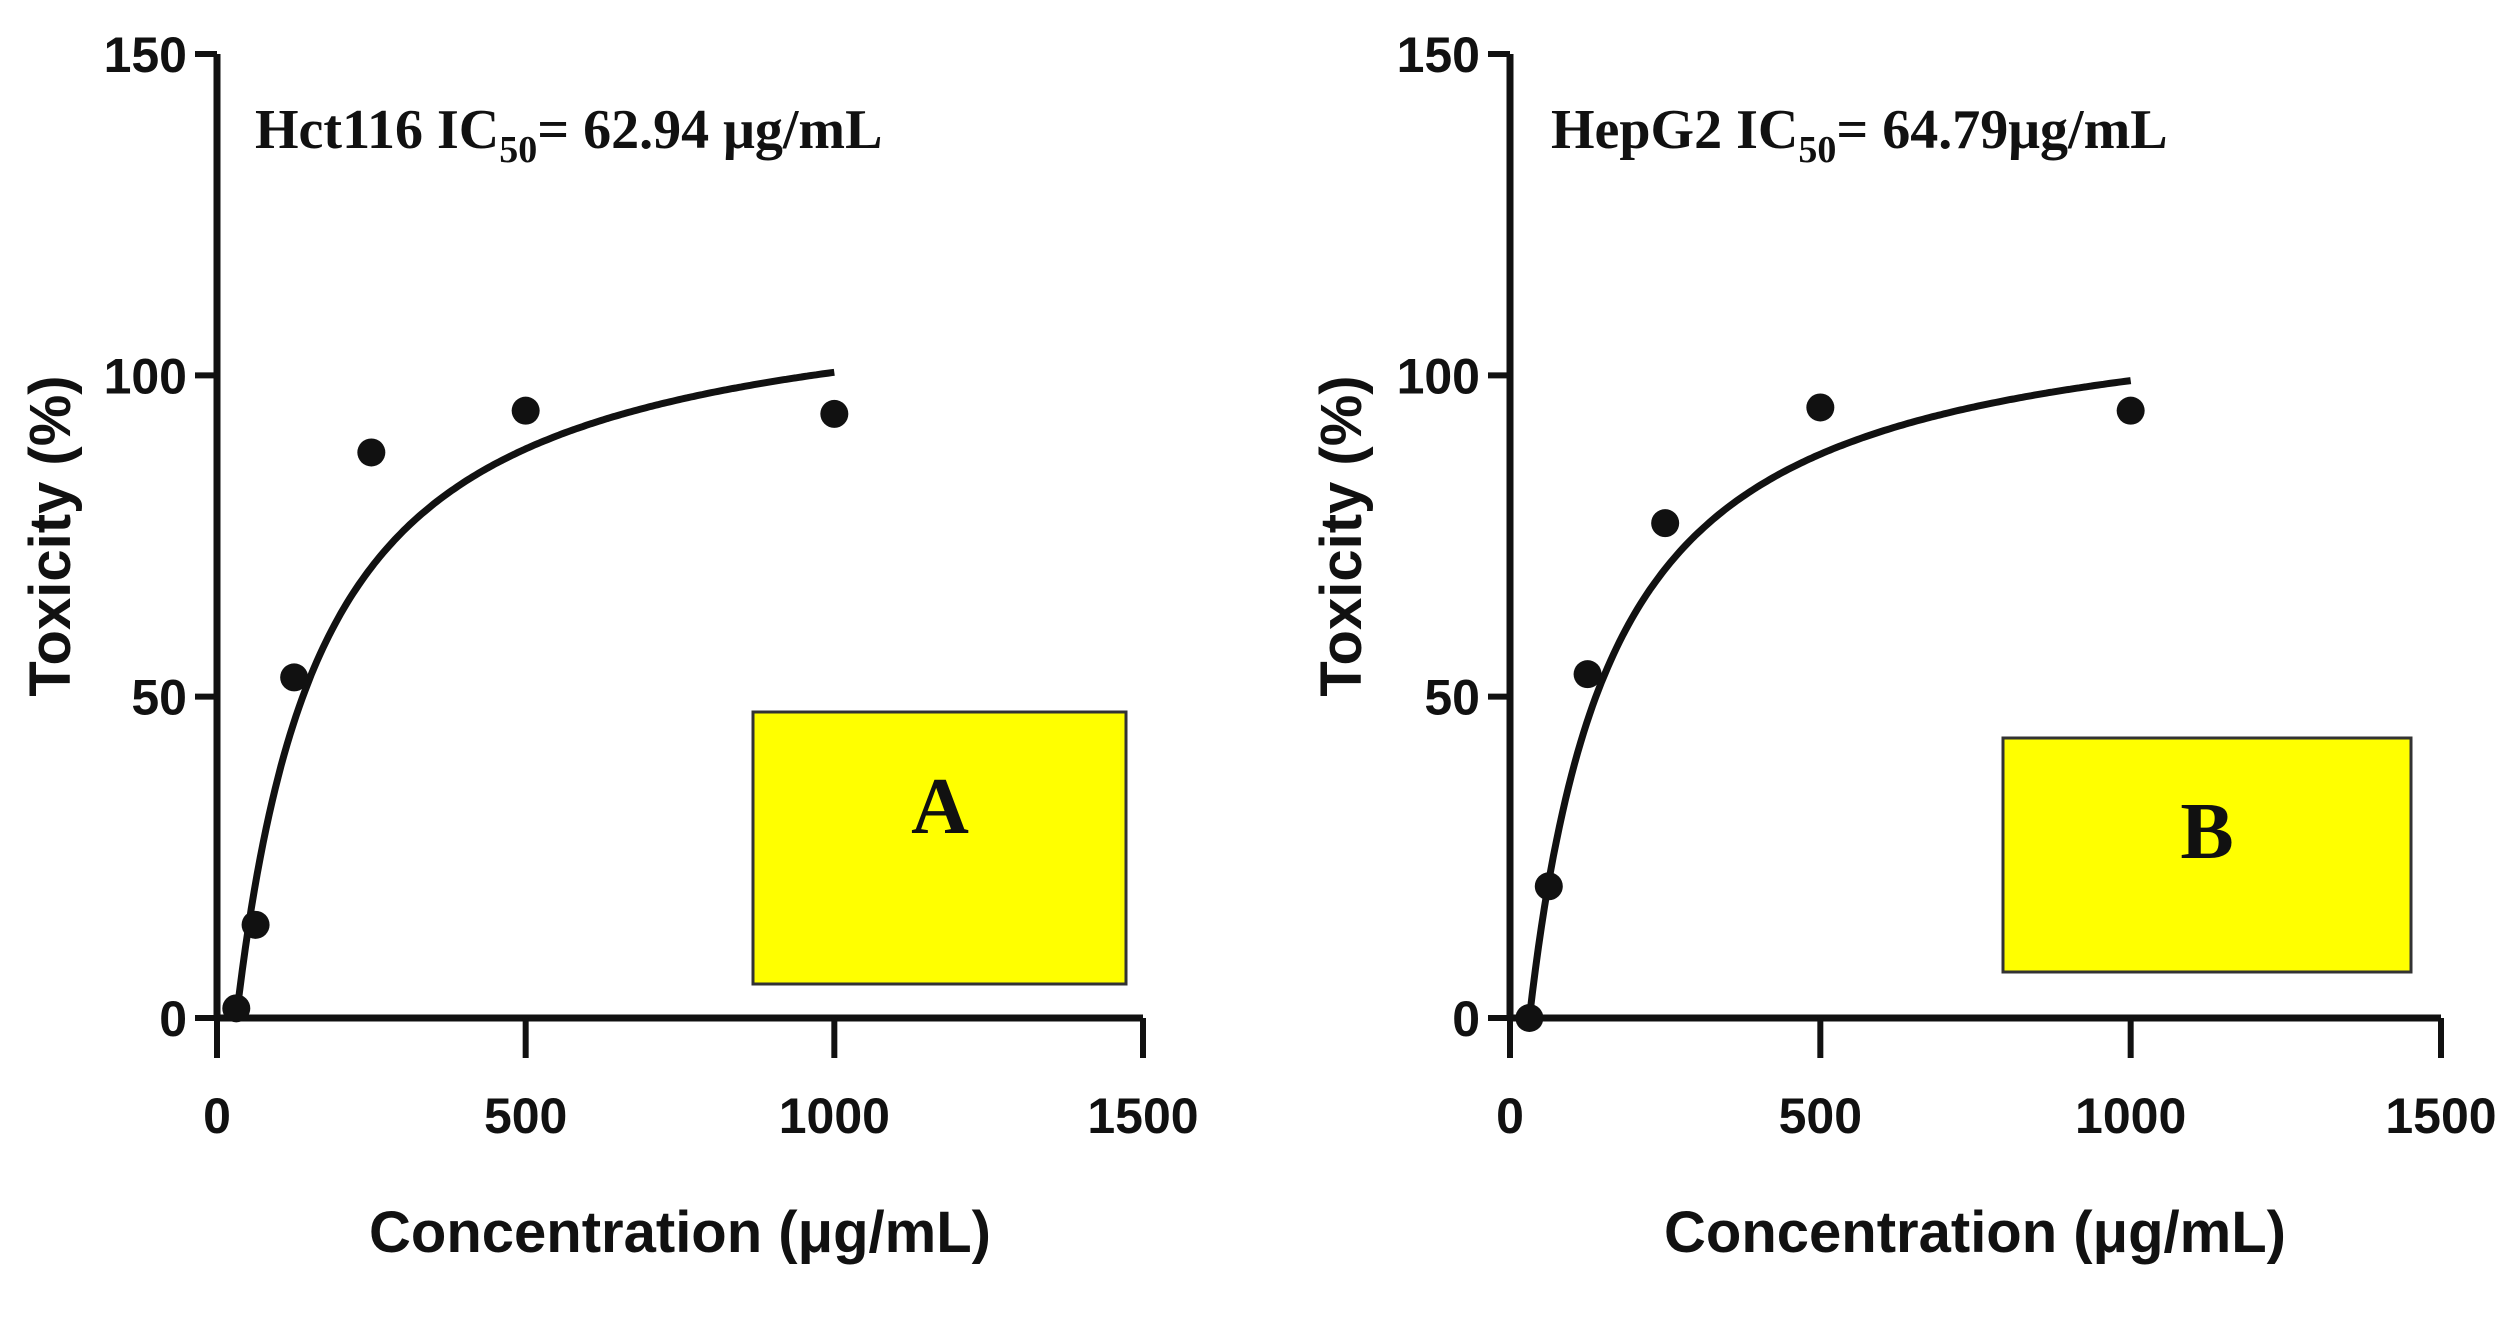  Describe the element at coordinates (2206, 832) in the screenshot. I see `panel-label: B` at that location.